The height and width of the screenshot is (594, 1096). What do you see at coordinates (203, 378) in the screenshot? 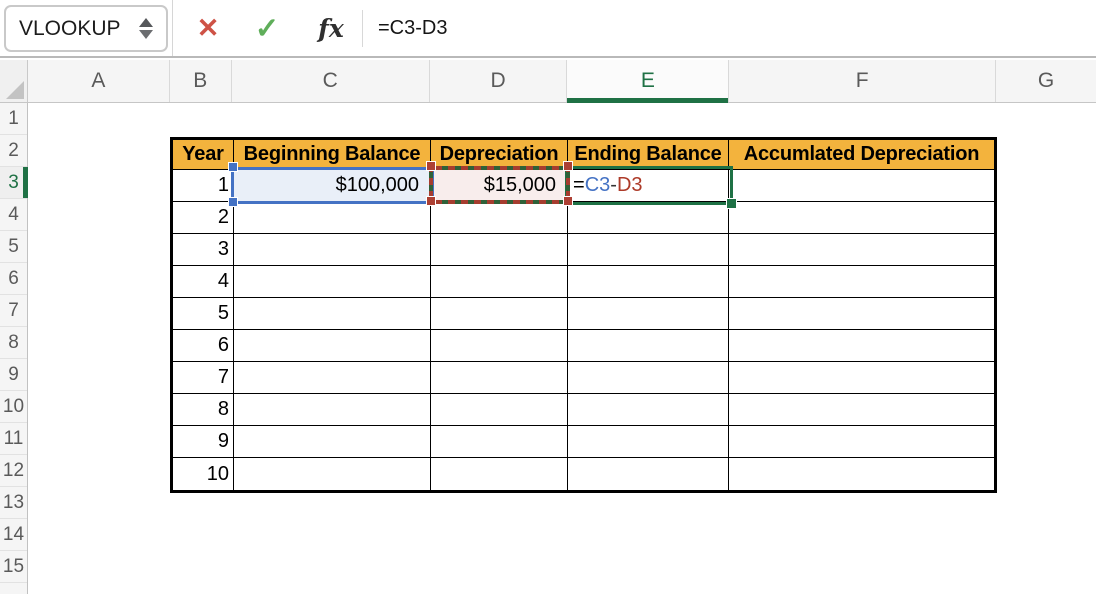
I see `year-cell: 7` at bounding box center [203, 378].